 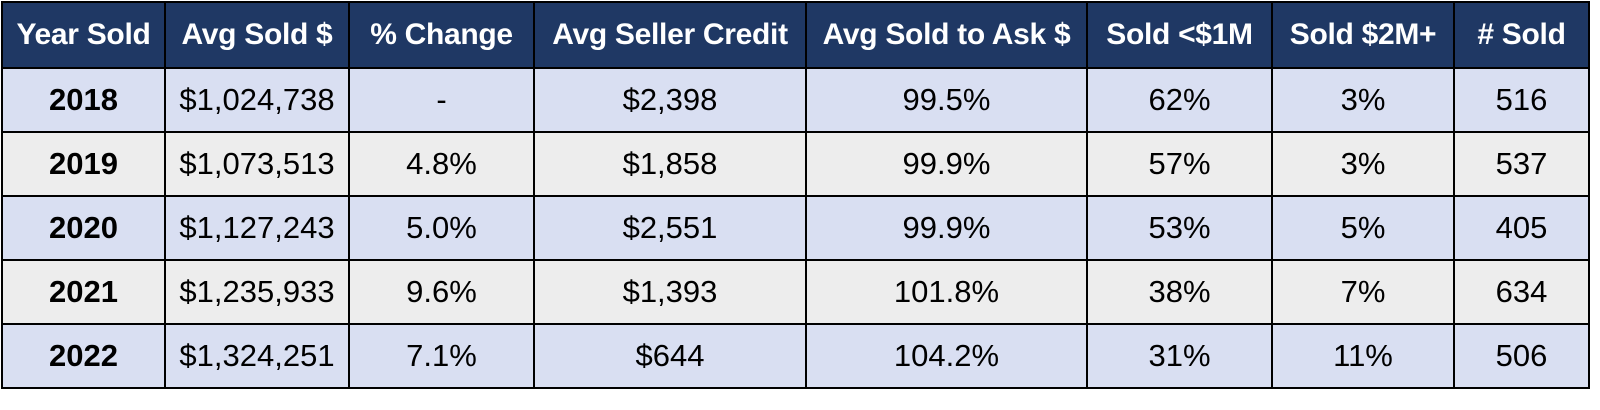 I want to click on column-header-avg-sold-to-ask: Avg Sold to Ask $, so click(x=946, y=35).